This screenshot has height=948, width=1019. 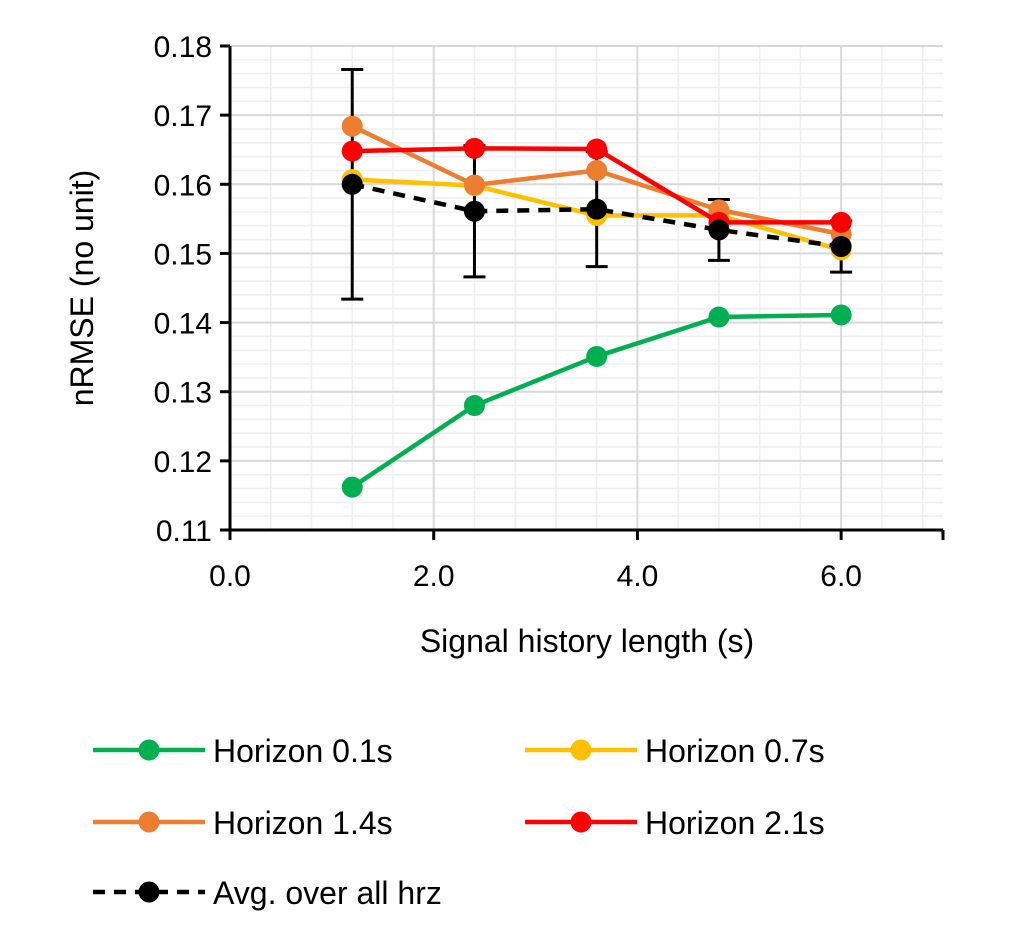 What do you see at coordinates (183, 324) in the screenshot?
I see `y-tick-label: 0.14` at bounding box center [183, 324].